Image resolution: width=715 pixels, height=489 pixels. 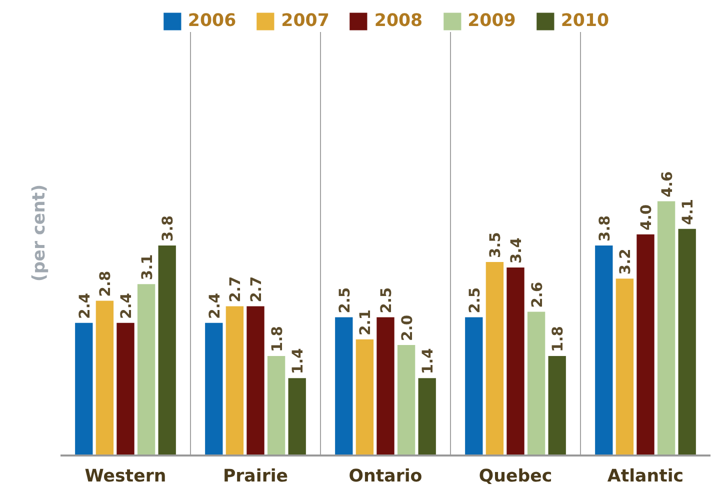 What do you see at coordinates (515, 476) in the screenshot?
I see `x-tick-label: Quebec` at bounding box center [515, 476].